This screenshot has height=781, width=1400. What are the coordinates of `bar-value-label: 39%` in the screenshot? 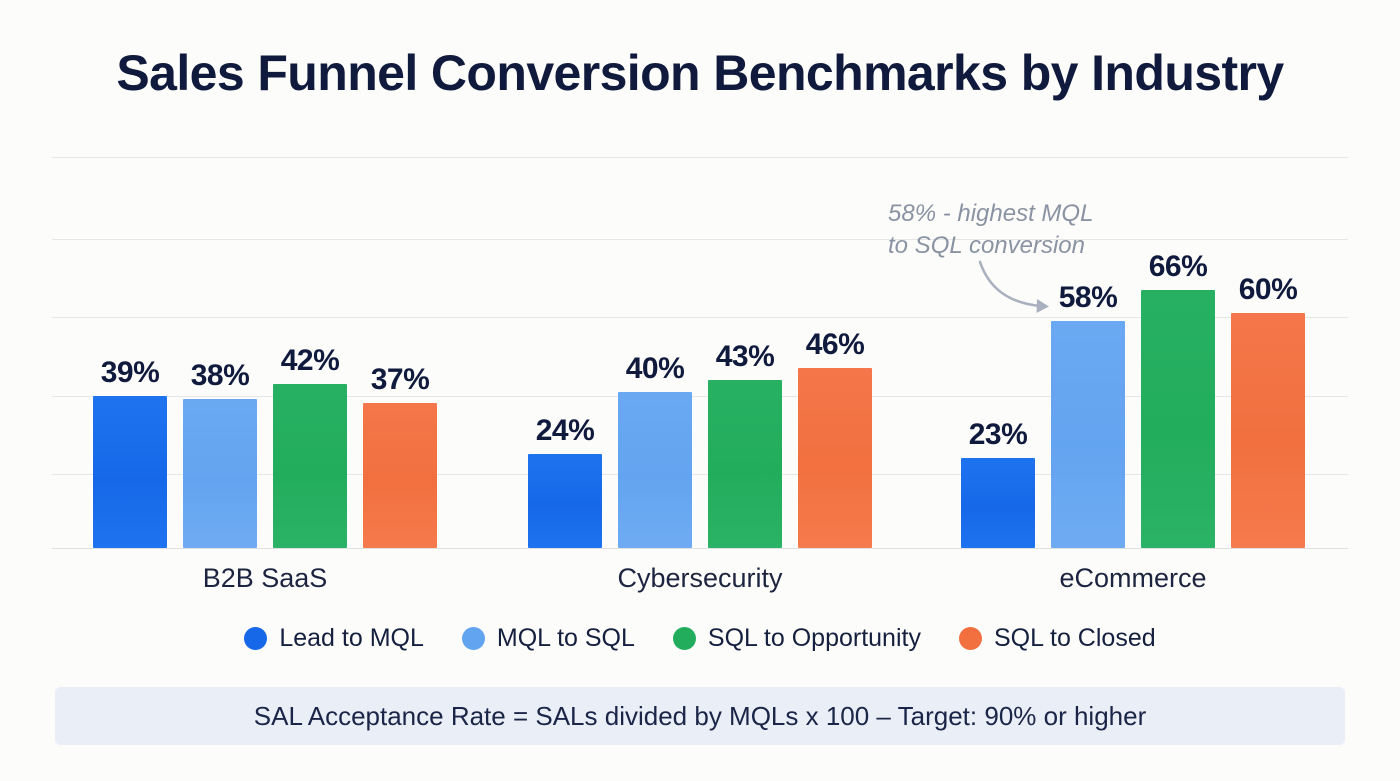 It's located at (130, 372).